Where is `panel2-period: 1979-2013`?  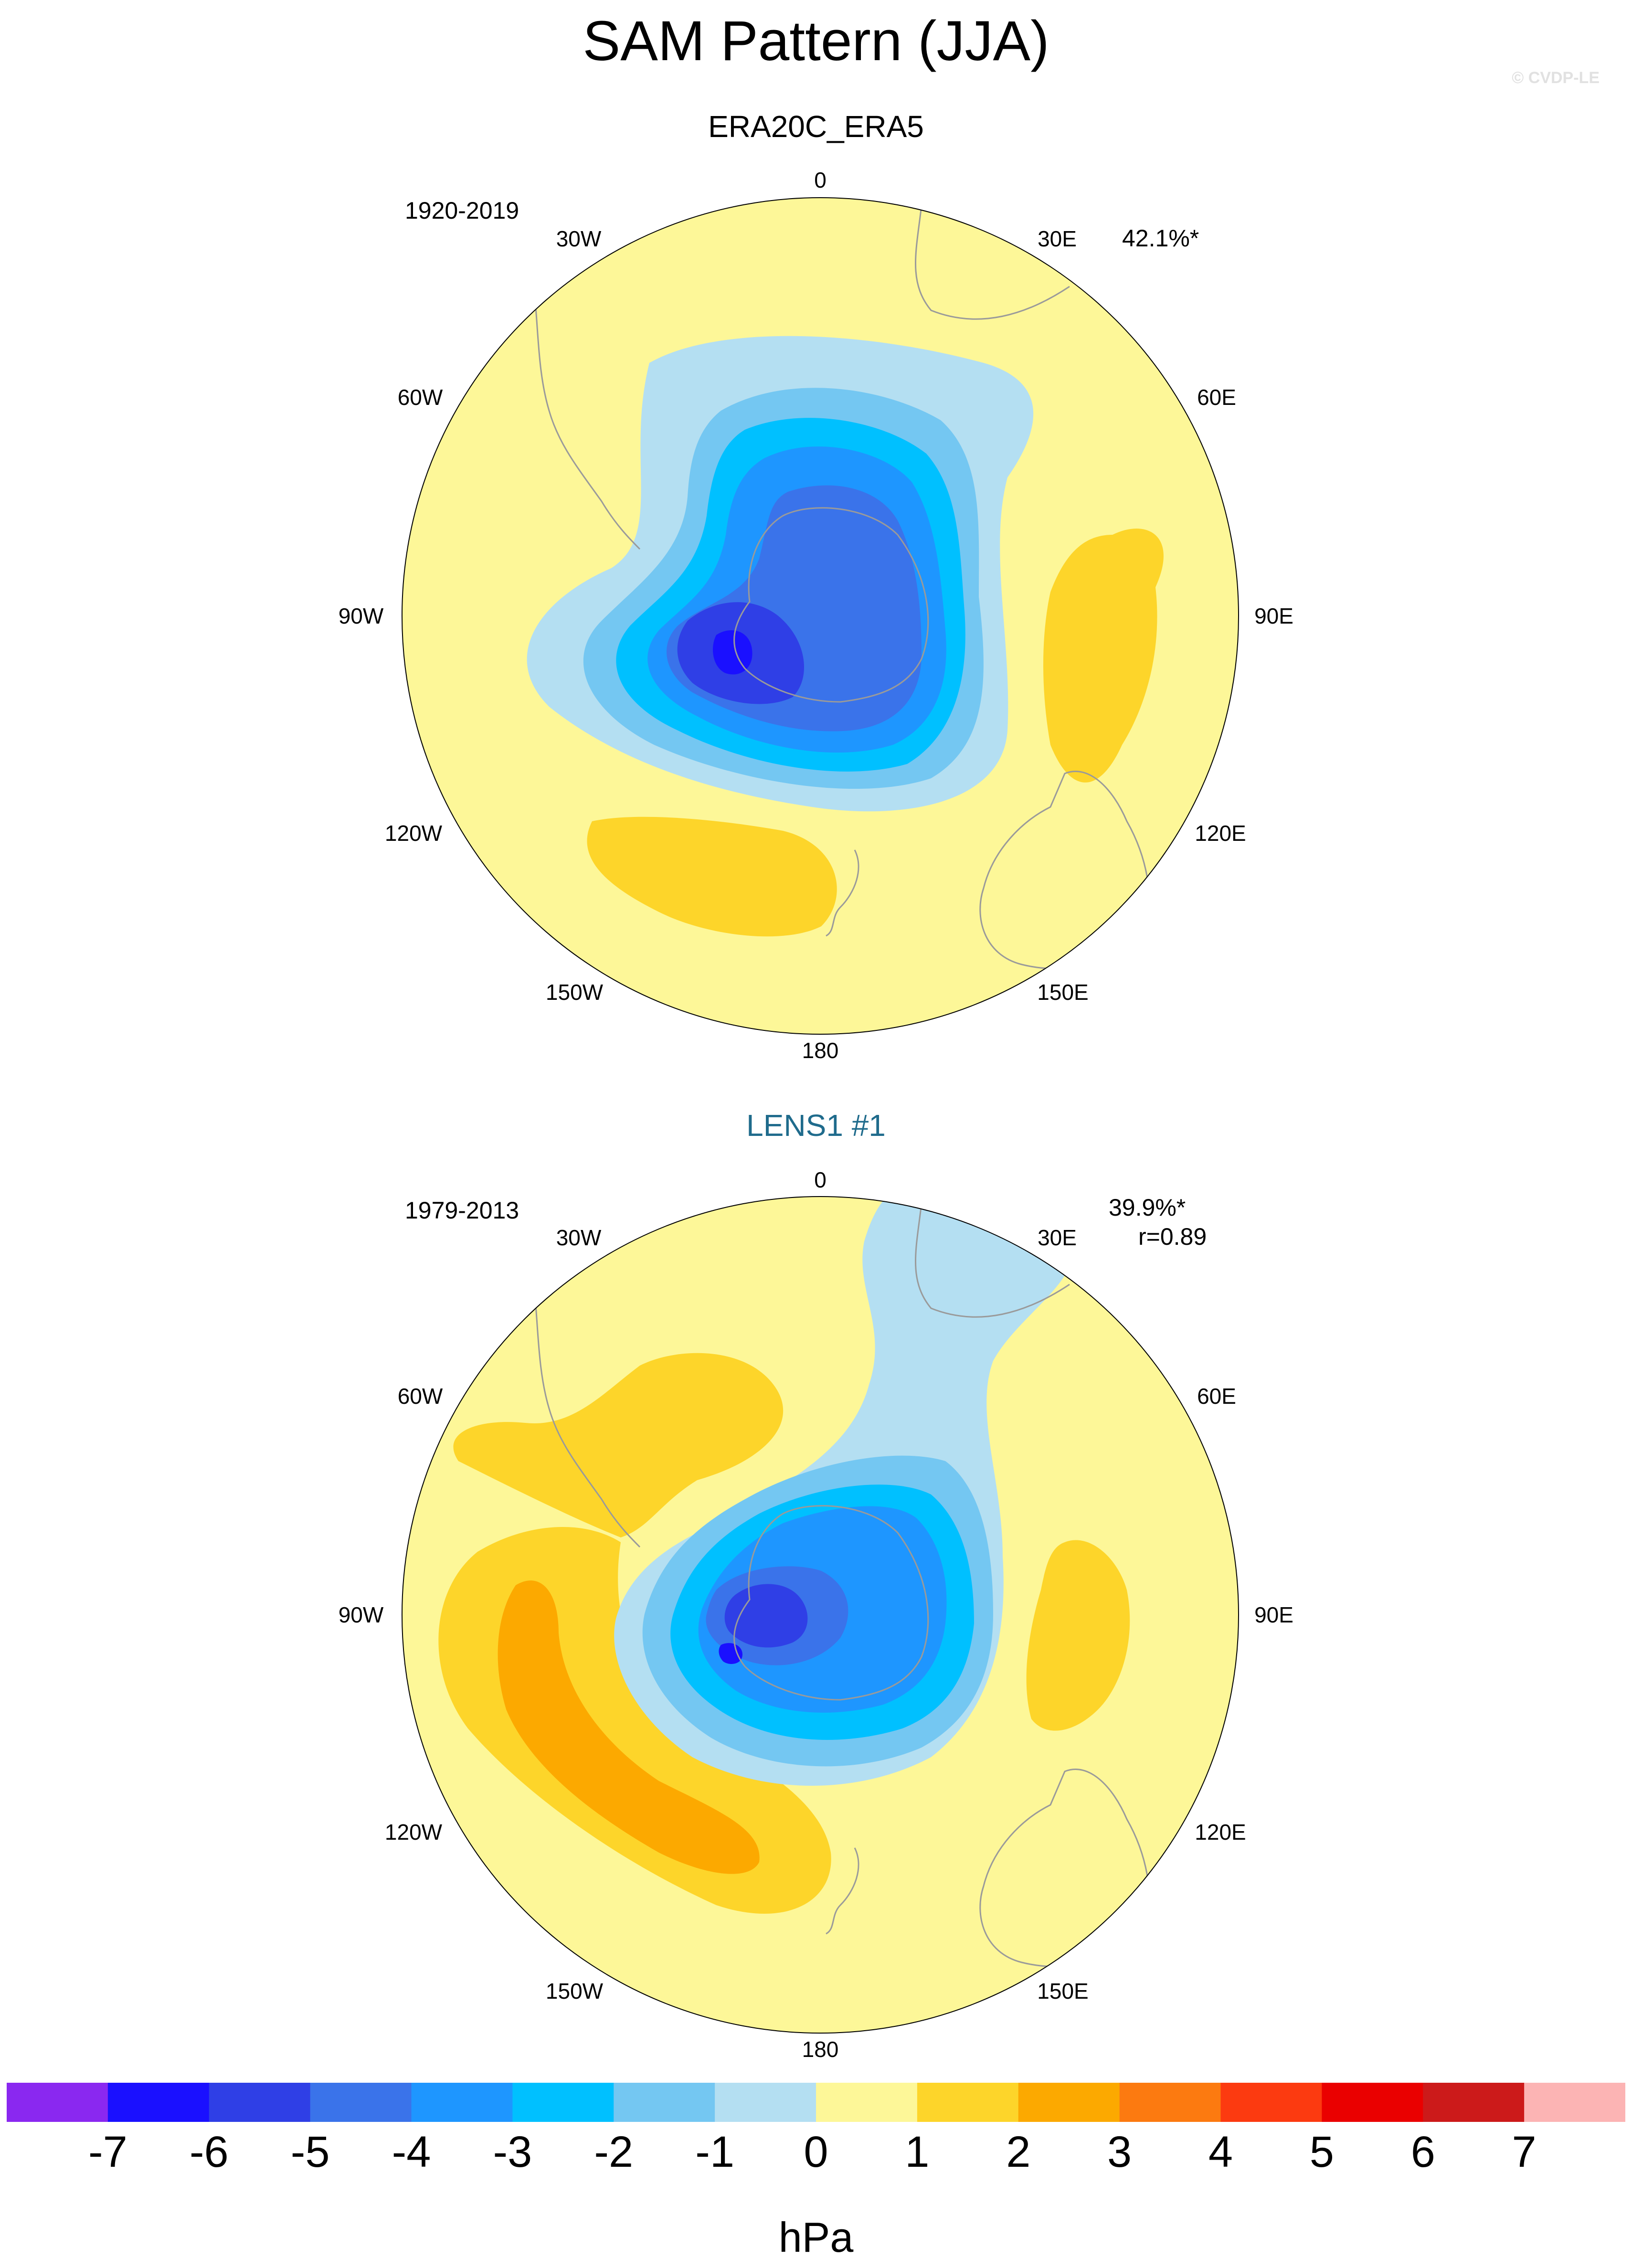
panel2-period: 1979-2013 is located at coordinates (462, 1210).